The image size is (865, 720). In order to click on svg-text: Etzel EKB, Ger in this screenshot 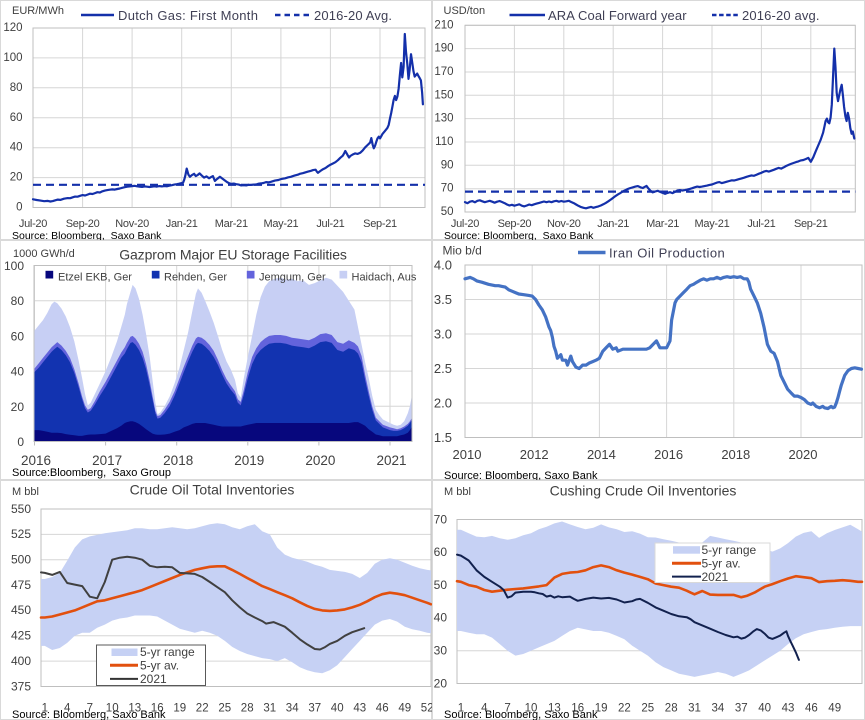, I will do `click(95, 278)`.